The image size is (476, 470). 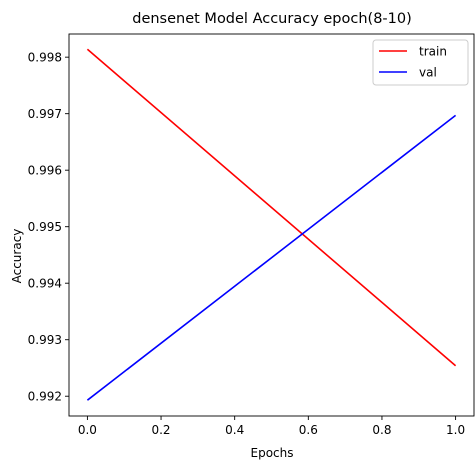 I want to click on x-tick-label: 0.4, so click(x=234, y=430).